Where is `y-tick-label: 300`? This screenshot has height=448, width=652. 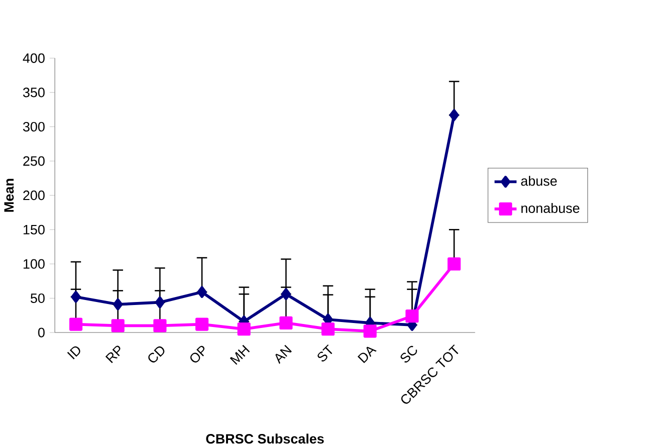
y-tick-label: 300 is located at coordinates (34, 127).